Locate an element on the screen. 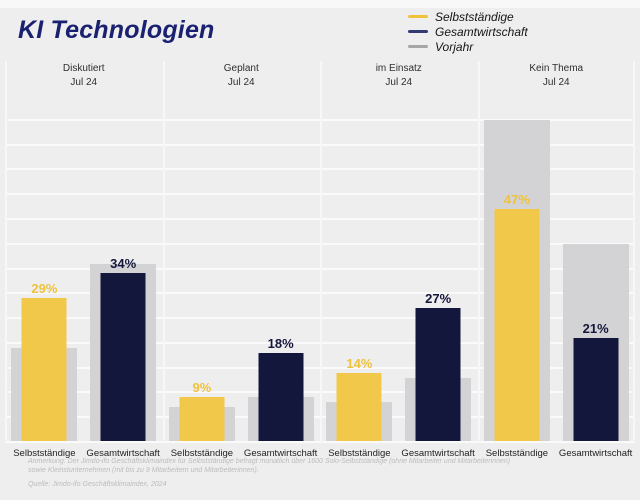 The height and width of the screenshot is (500, 640). legend-swatch-navy-icon is located at coordinates (418, 31).